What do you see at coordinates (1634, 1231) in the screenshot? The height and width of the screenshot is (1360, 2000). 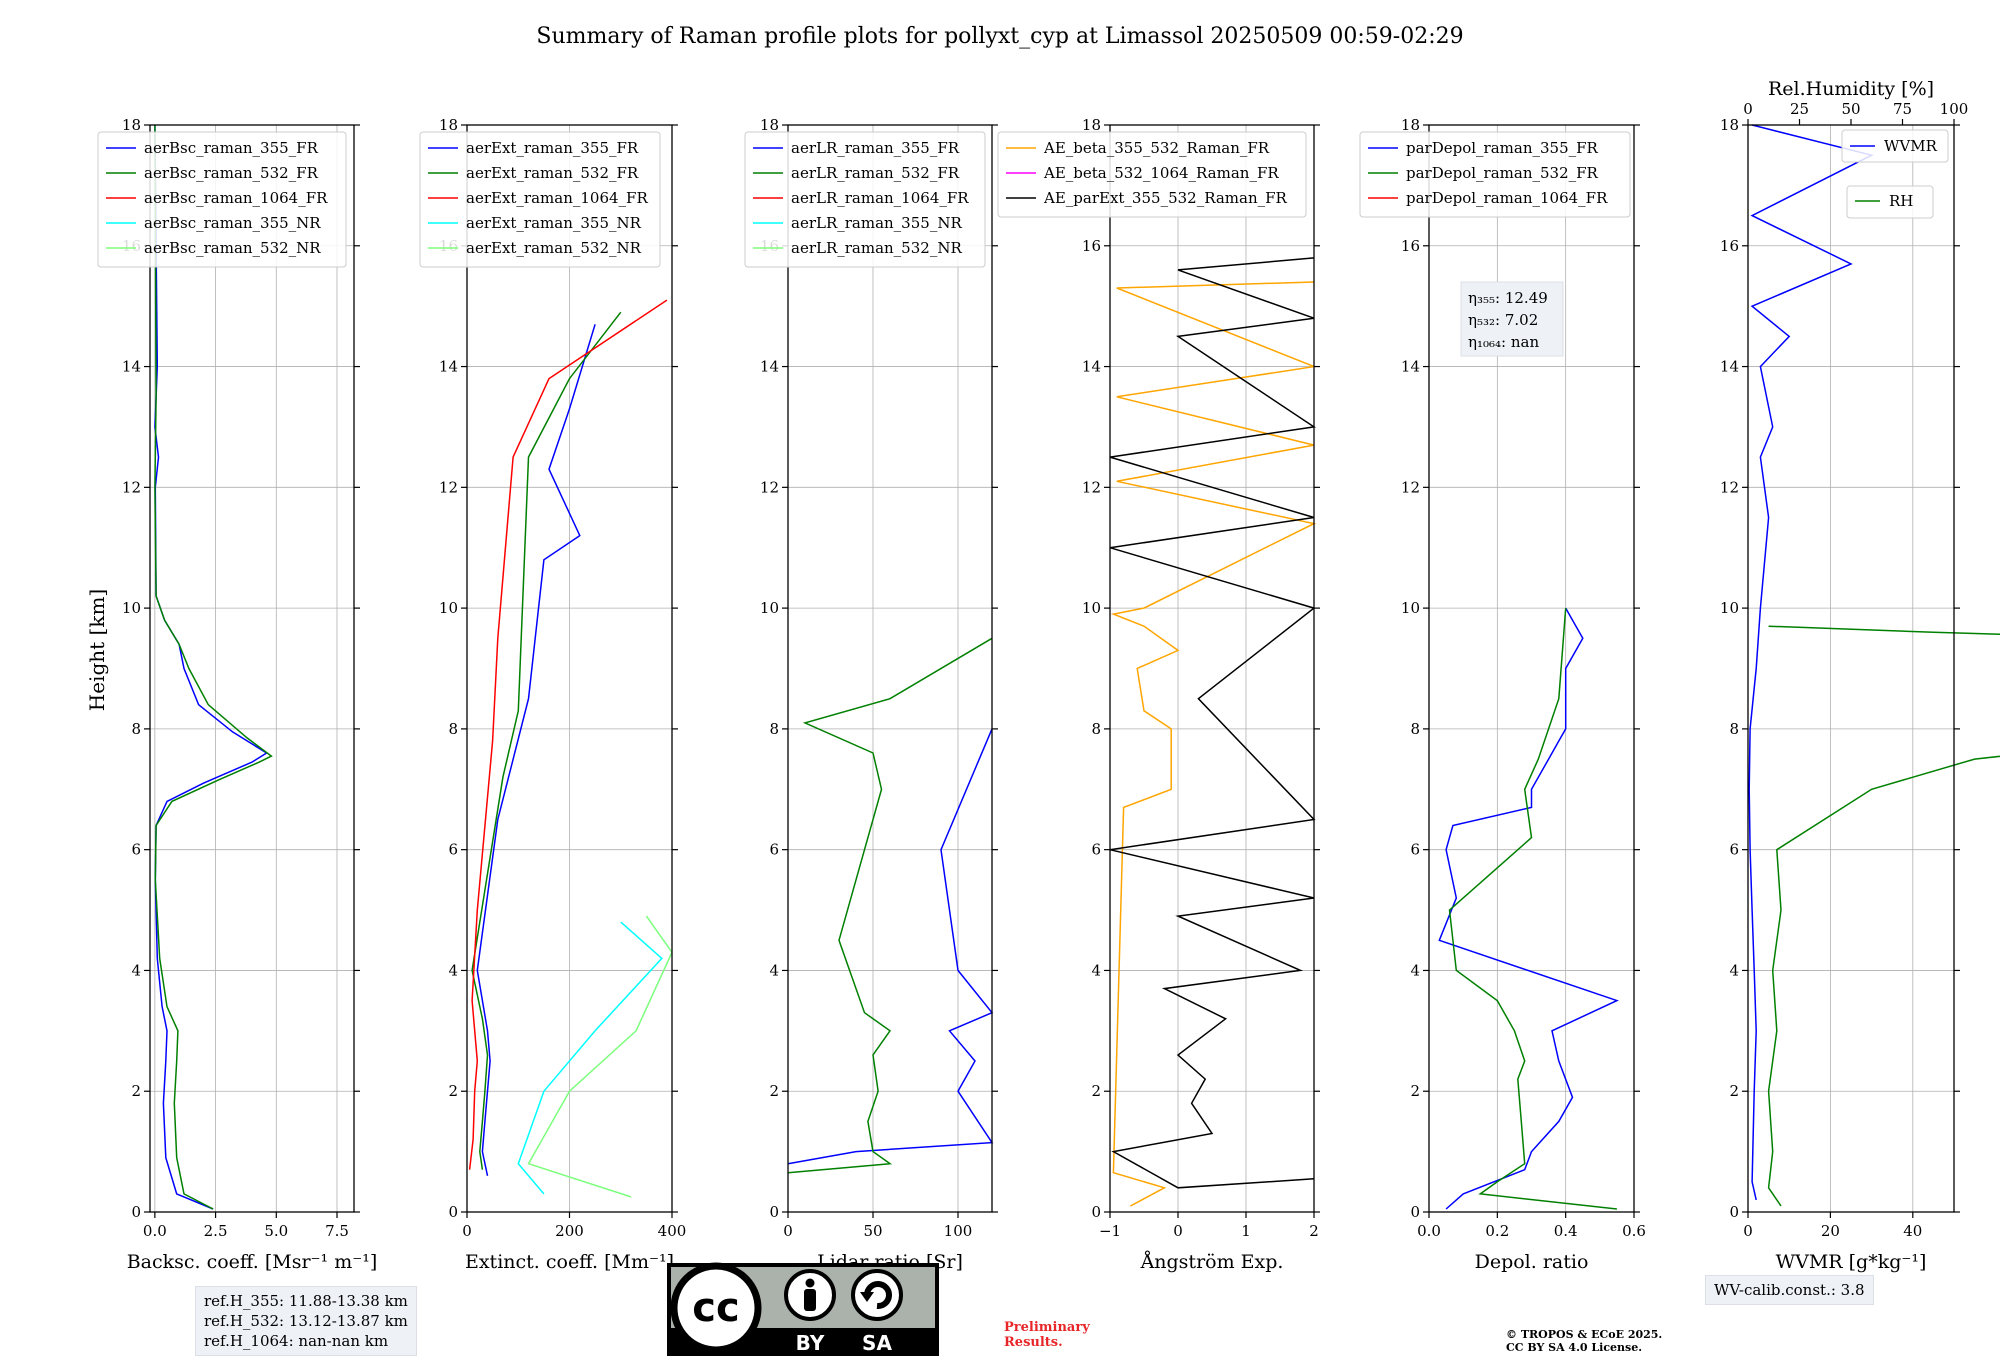 I see `x-tick-label: 0.6` at bounding box center [1634, 1231].